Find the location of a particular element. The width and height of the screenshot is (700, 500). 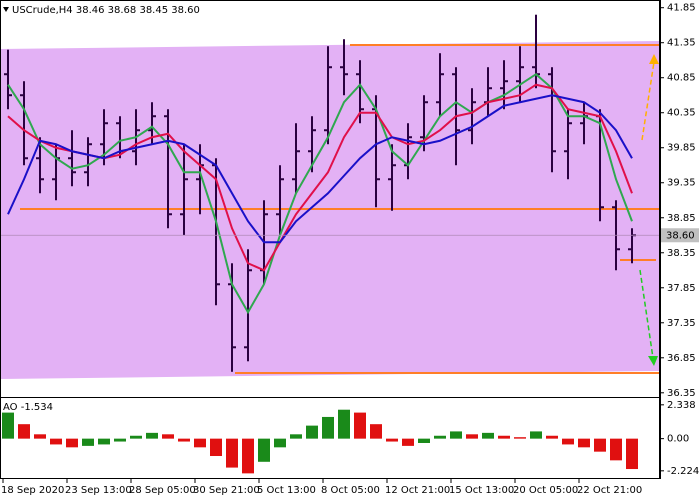

x-tick-label: 8 Oct 05:00 is located at coordinates (350, 490).